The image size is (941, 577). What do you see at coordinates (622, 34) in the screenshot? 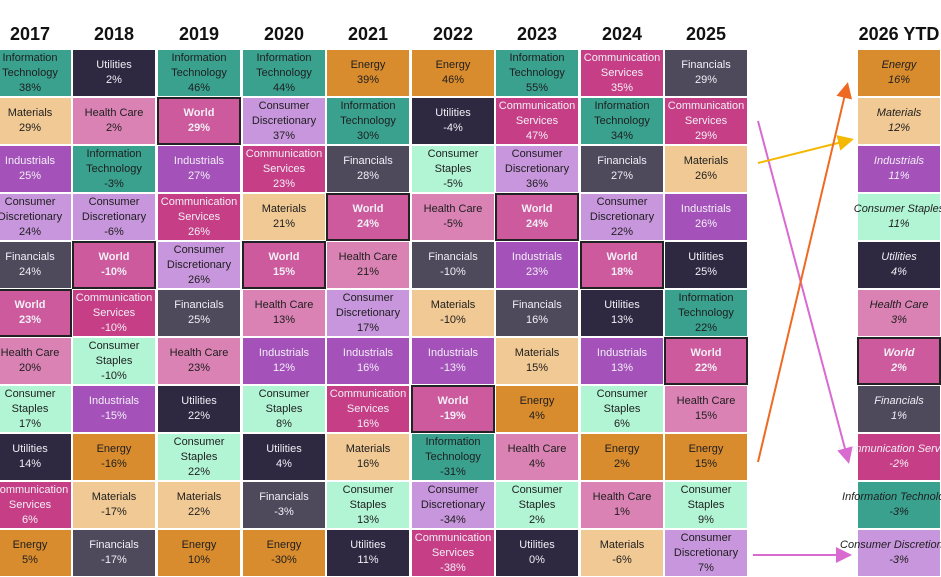
I see `year-header: 2024` at bounding box center [622, 34].